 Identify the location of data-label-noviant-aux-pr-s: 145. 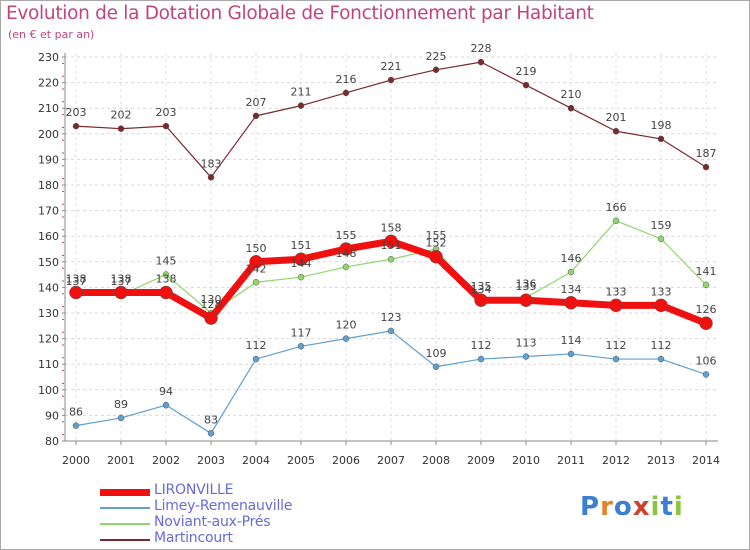
(166, 261).